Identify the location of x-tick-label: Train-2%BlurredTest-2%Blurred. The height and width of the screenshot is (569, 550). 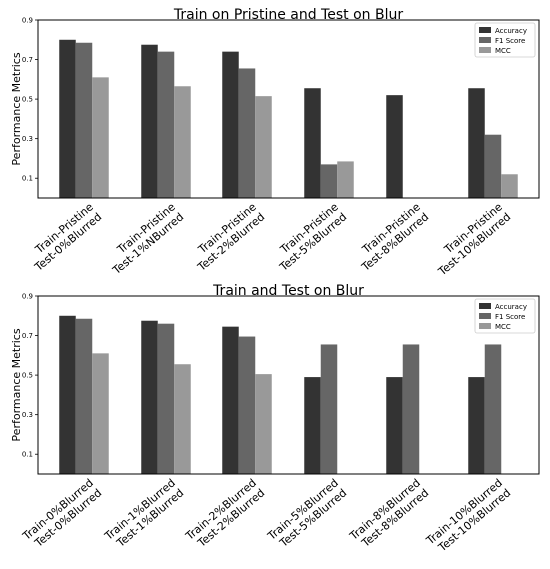
(225, 514).